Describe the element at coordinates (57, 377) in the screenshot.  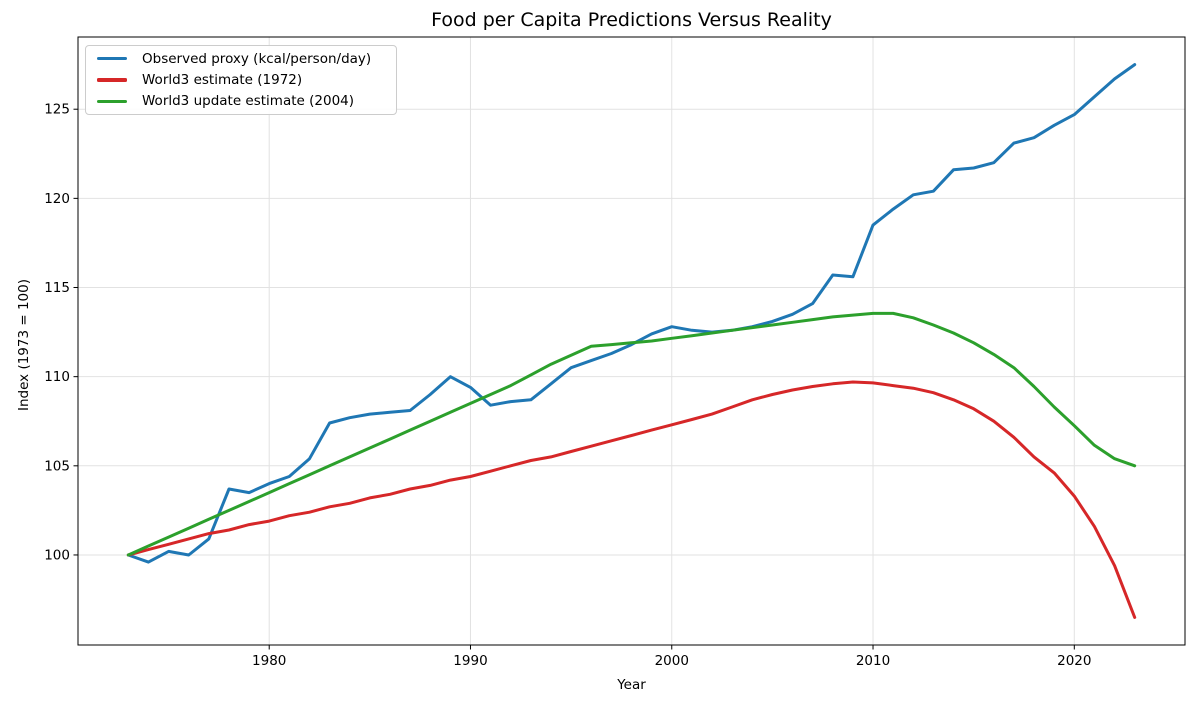
I see `y-tick-label: 110` at that location.